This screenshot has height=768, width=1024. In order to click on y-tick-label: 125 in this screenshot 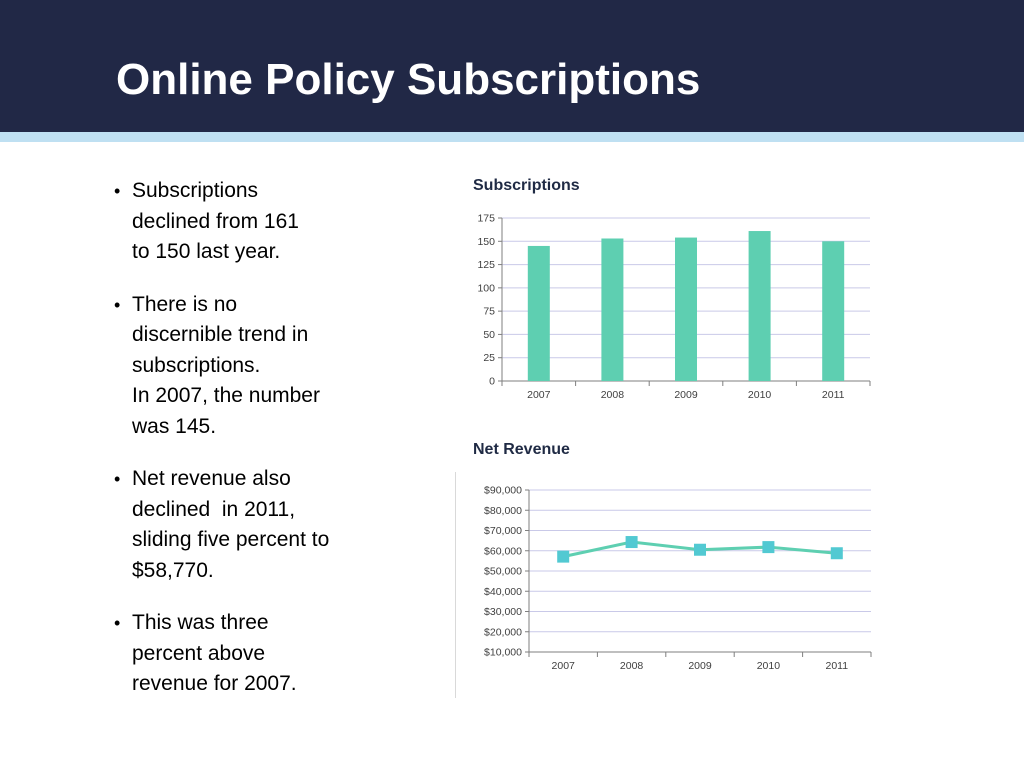, I will do `click(486, 265)`.